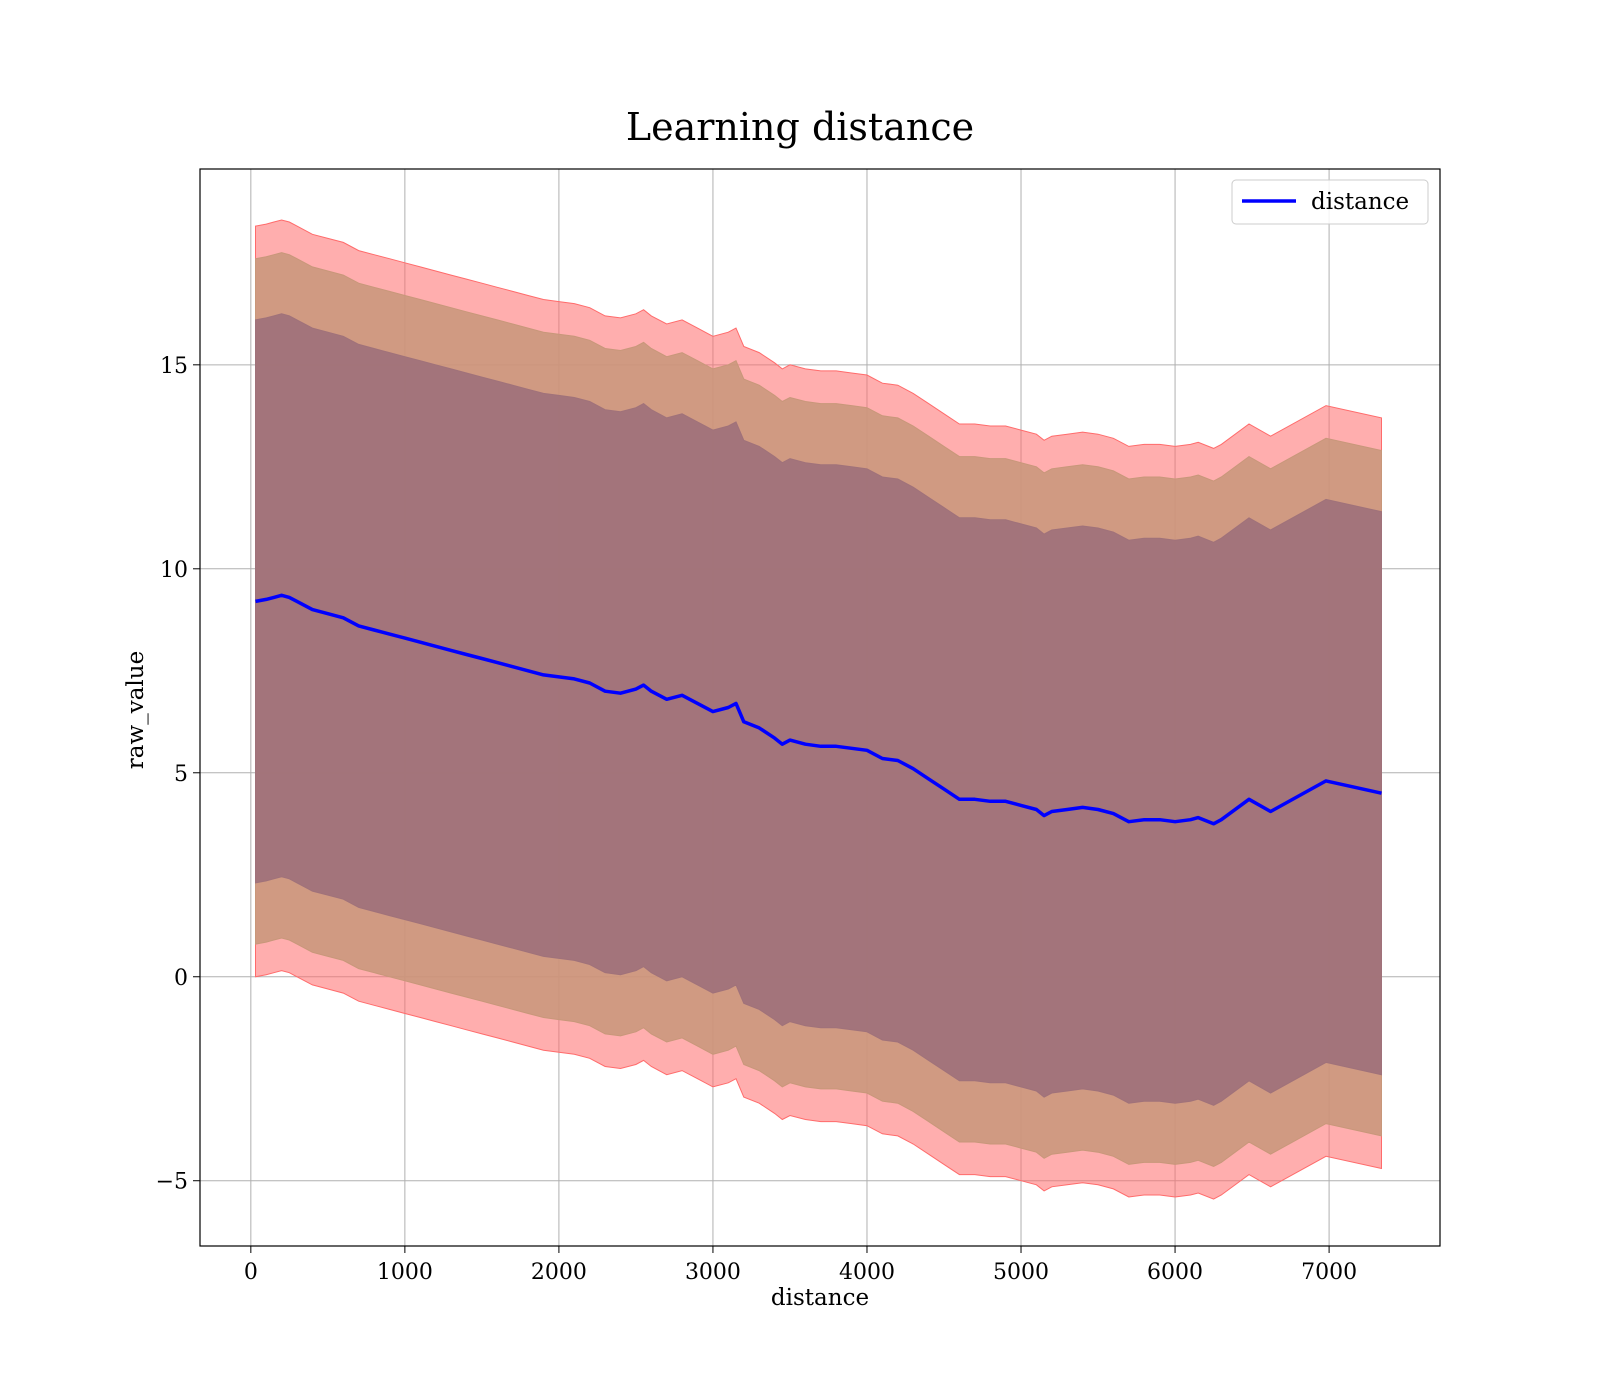 Image resolution: width=1600 pixels, height=1400 pixels. I want to click on x-tick-label: 3000, so click(713, 1272).